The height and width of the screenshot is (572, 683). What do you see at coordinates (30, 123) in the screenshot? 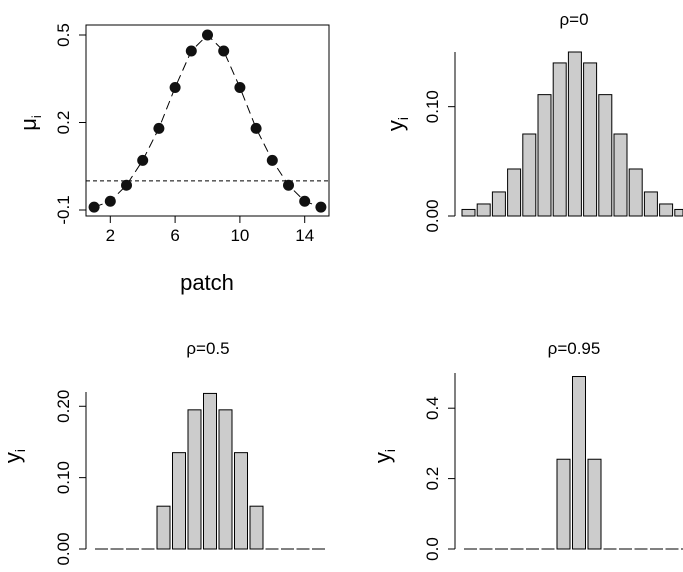
I see `y-axis-title: μi` at bounding box center [30, 123].